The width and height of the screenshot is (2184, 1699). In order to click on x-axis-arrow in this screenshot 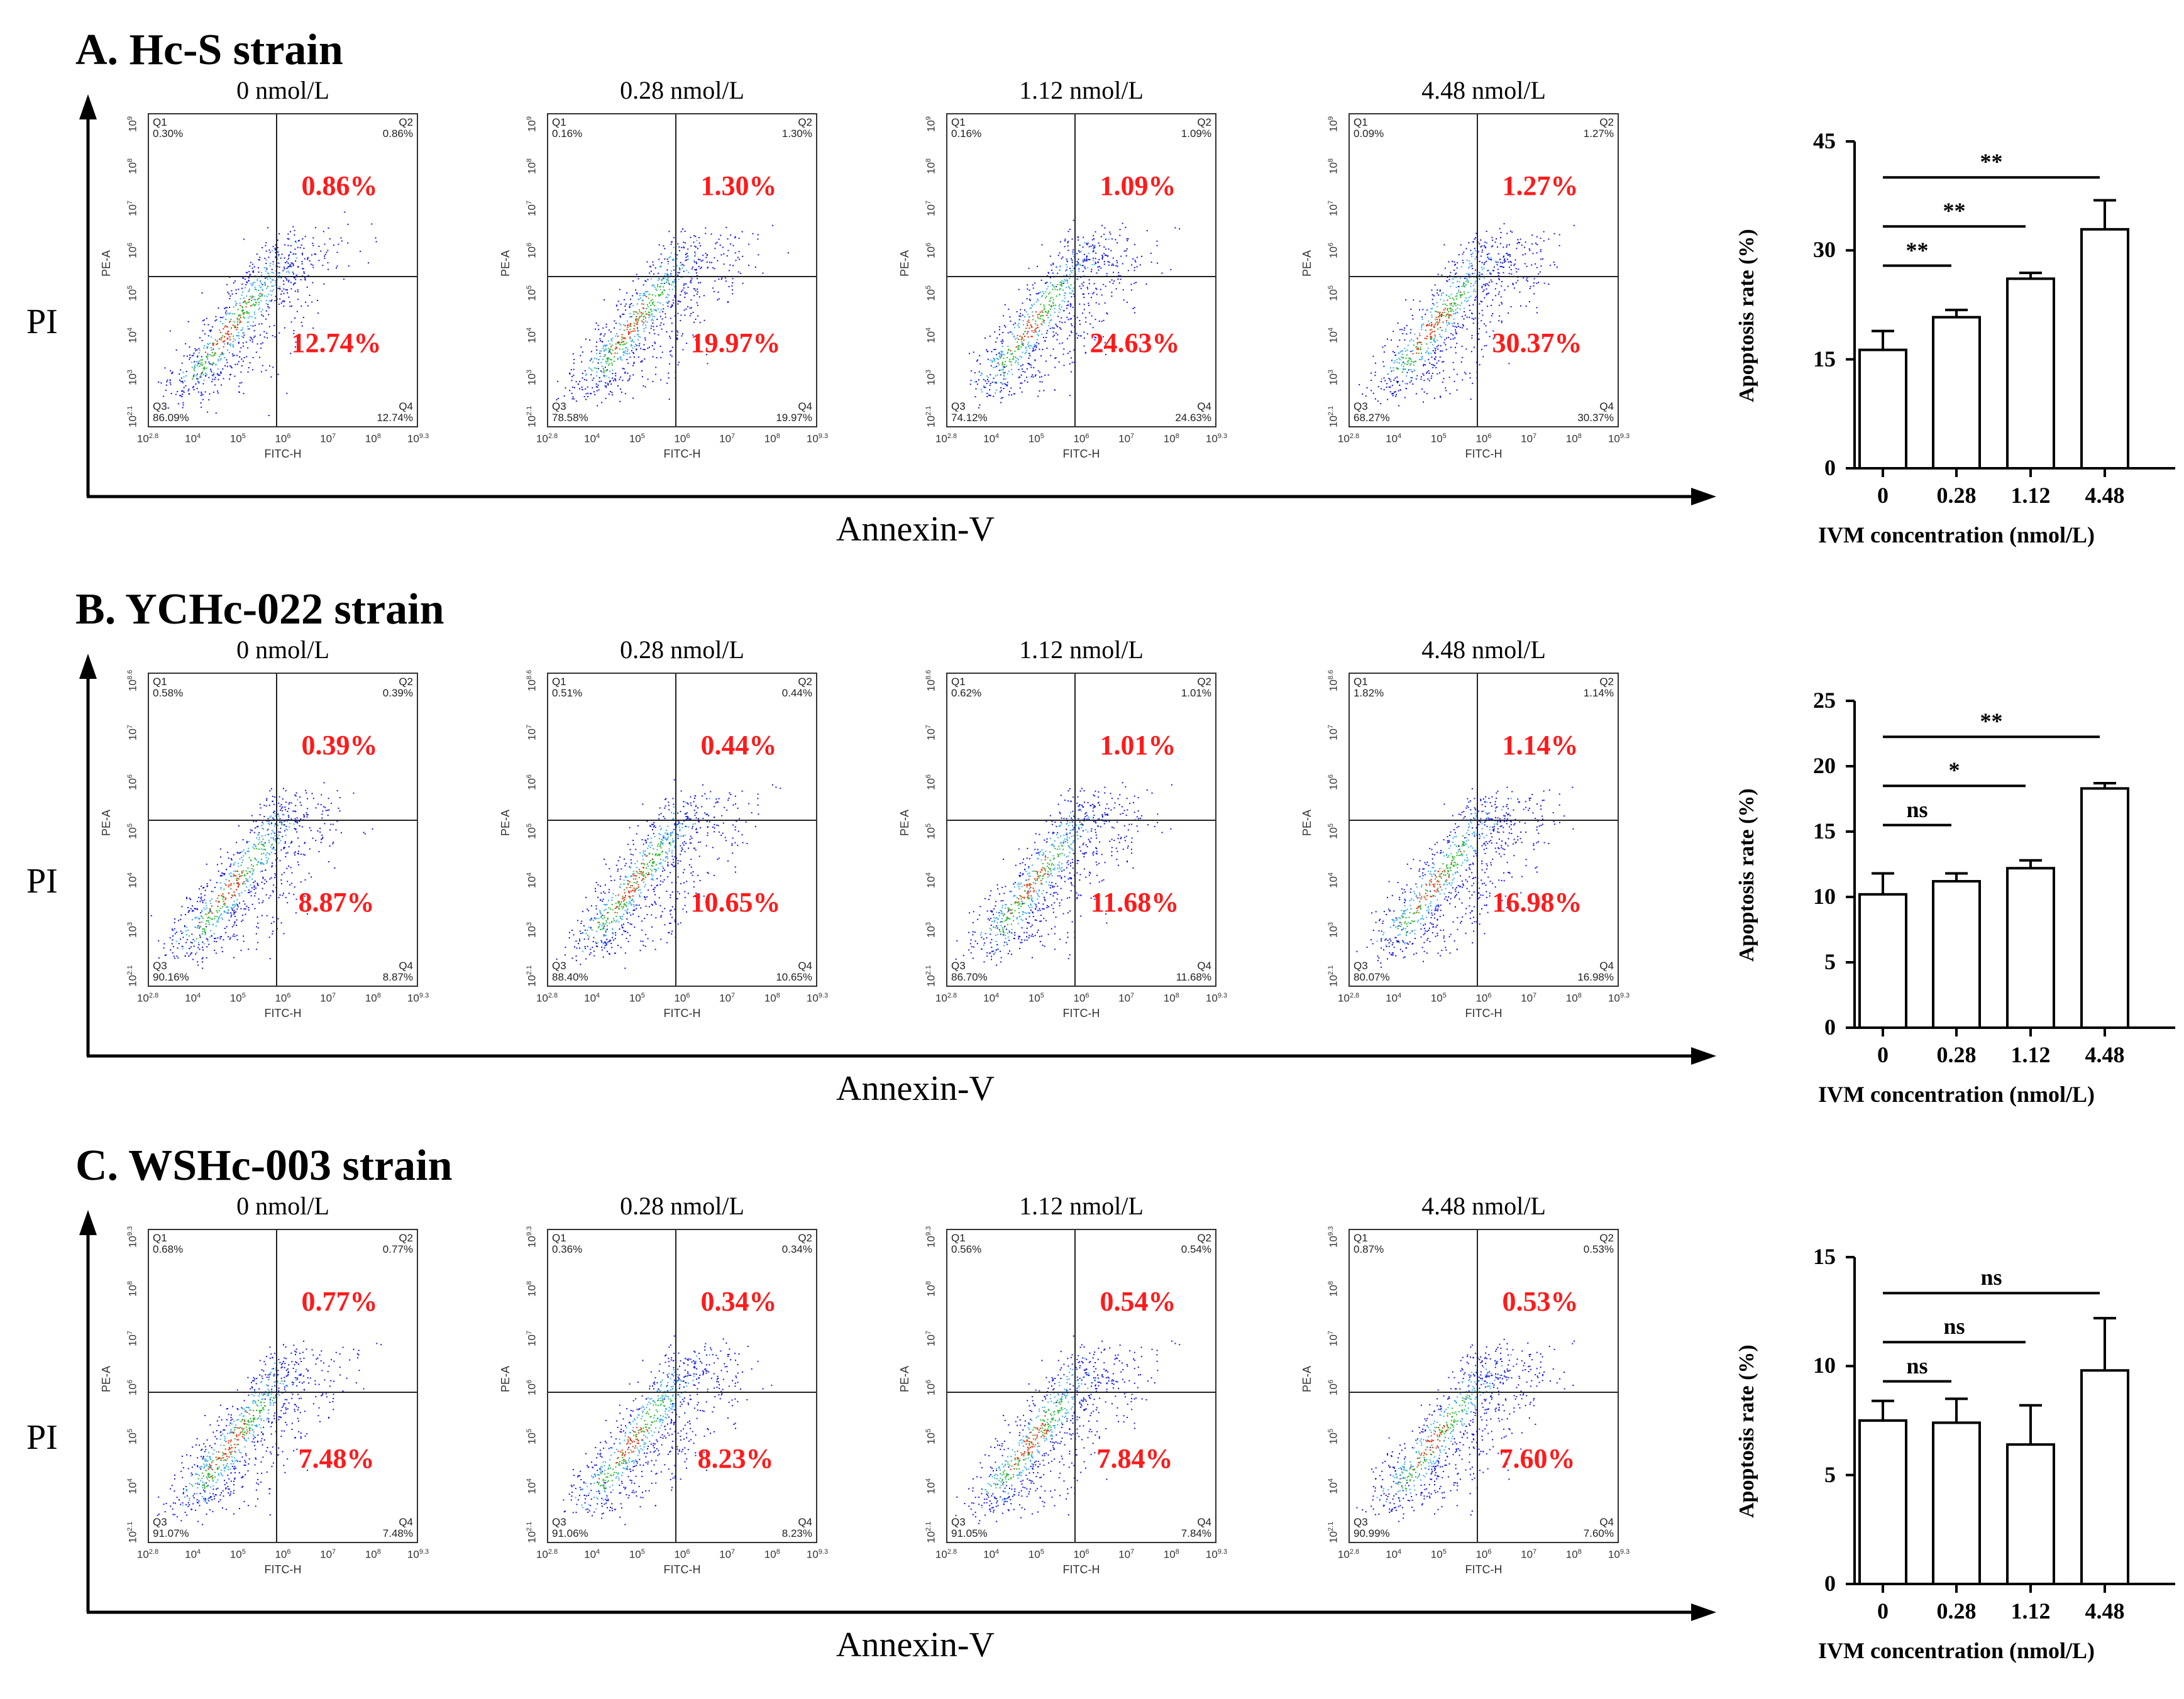, I will do `click(1703, 1056)`.